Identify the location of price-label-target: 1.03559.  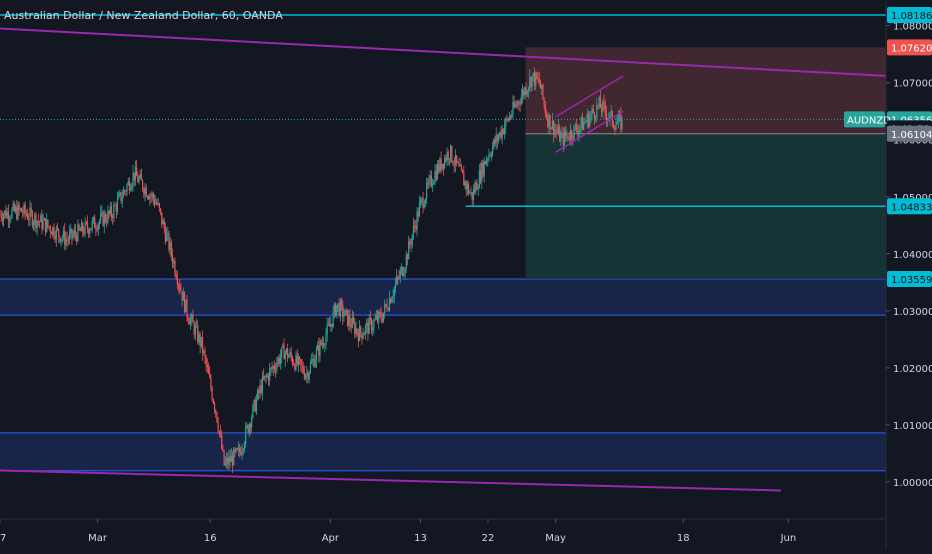
(909, 278).